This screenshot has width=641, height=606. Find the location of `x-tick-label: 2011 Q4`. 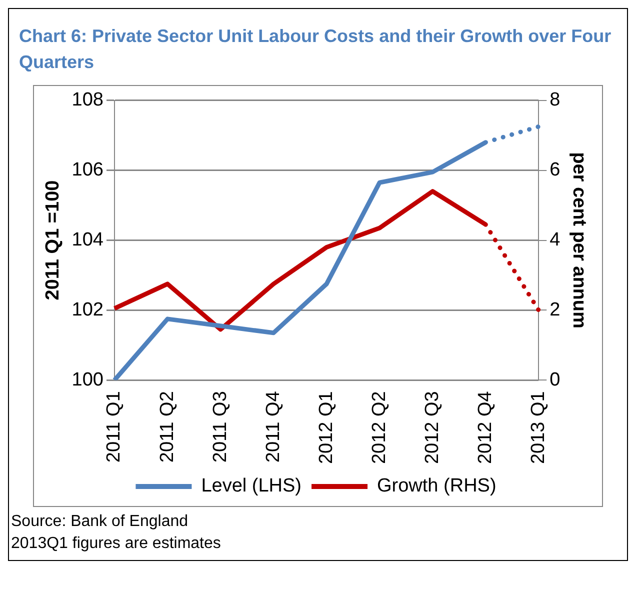

x-tick-label: 2011 Q4 is located at coordinates (273, 426).